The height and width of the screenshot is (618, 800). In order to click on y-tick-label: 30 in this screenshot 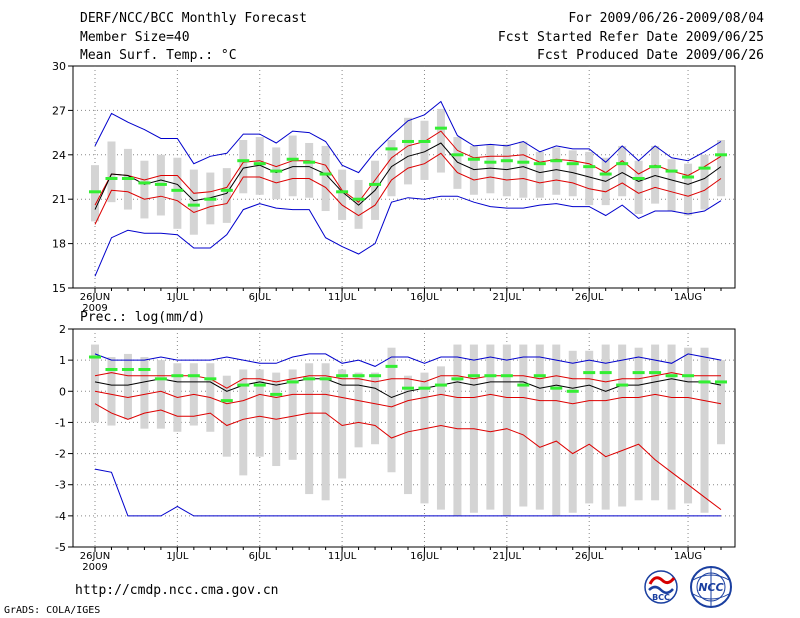, I will do `click(59, 66)`.